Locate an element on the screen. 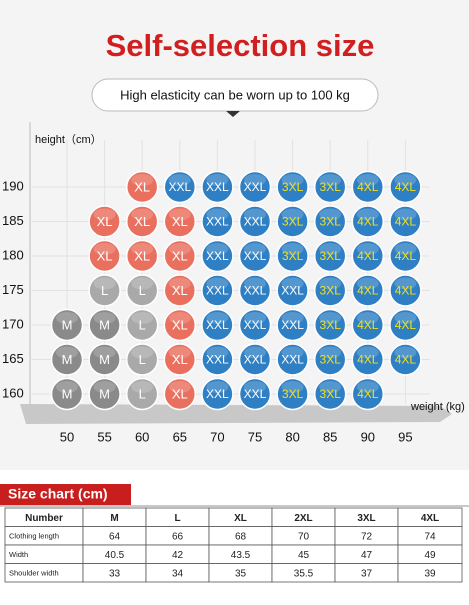  x-tick-label: 85 is located at coordinates (330, 436).